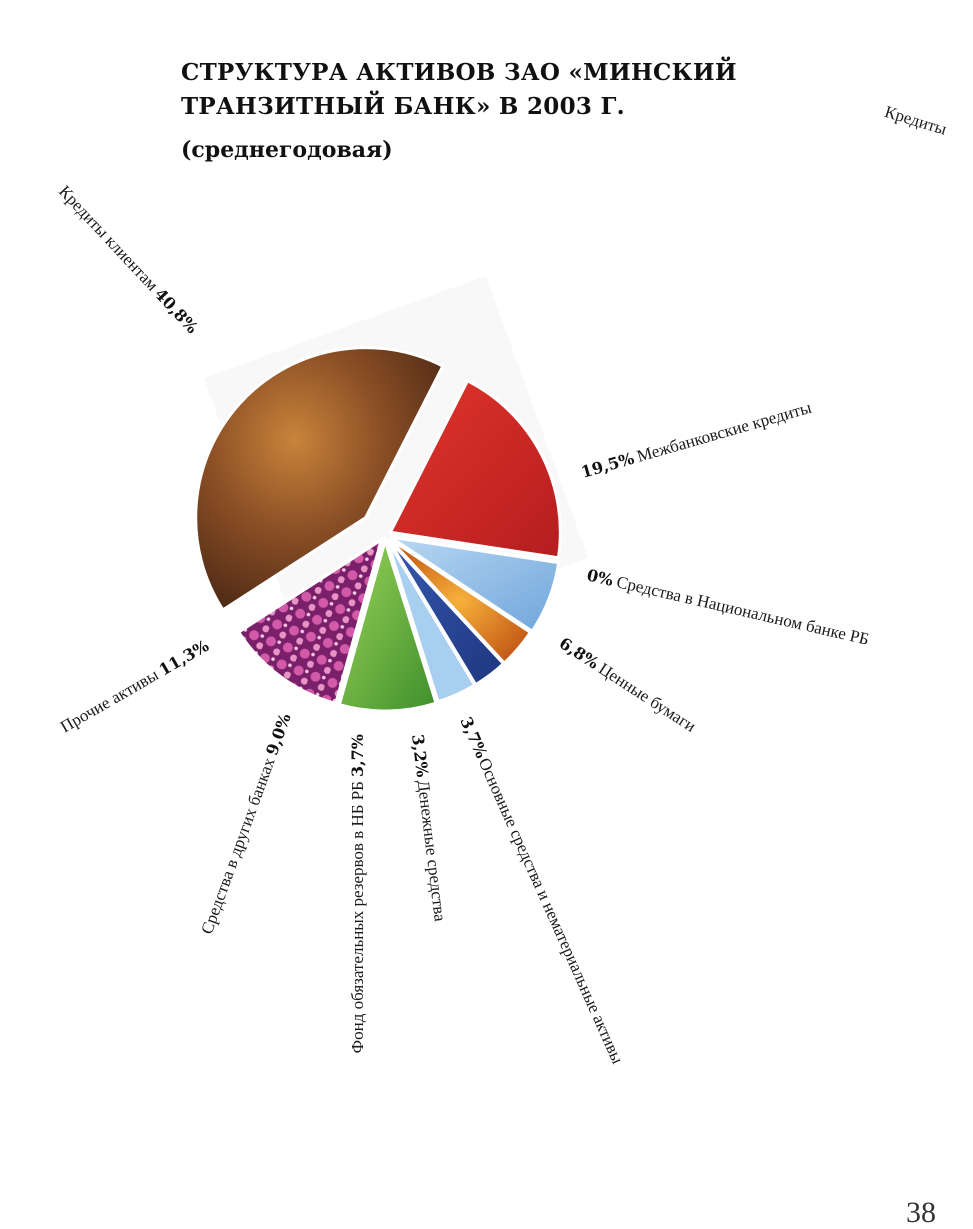  I want to click on svg-text:Фонд обязательных резервов в Н: Фонд обязательных резервов в НБ РБ 3,7%, so click(357, 893).